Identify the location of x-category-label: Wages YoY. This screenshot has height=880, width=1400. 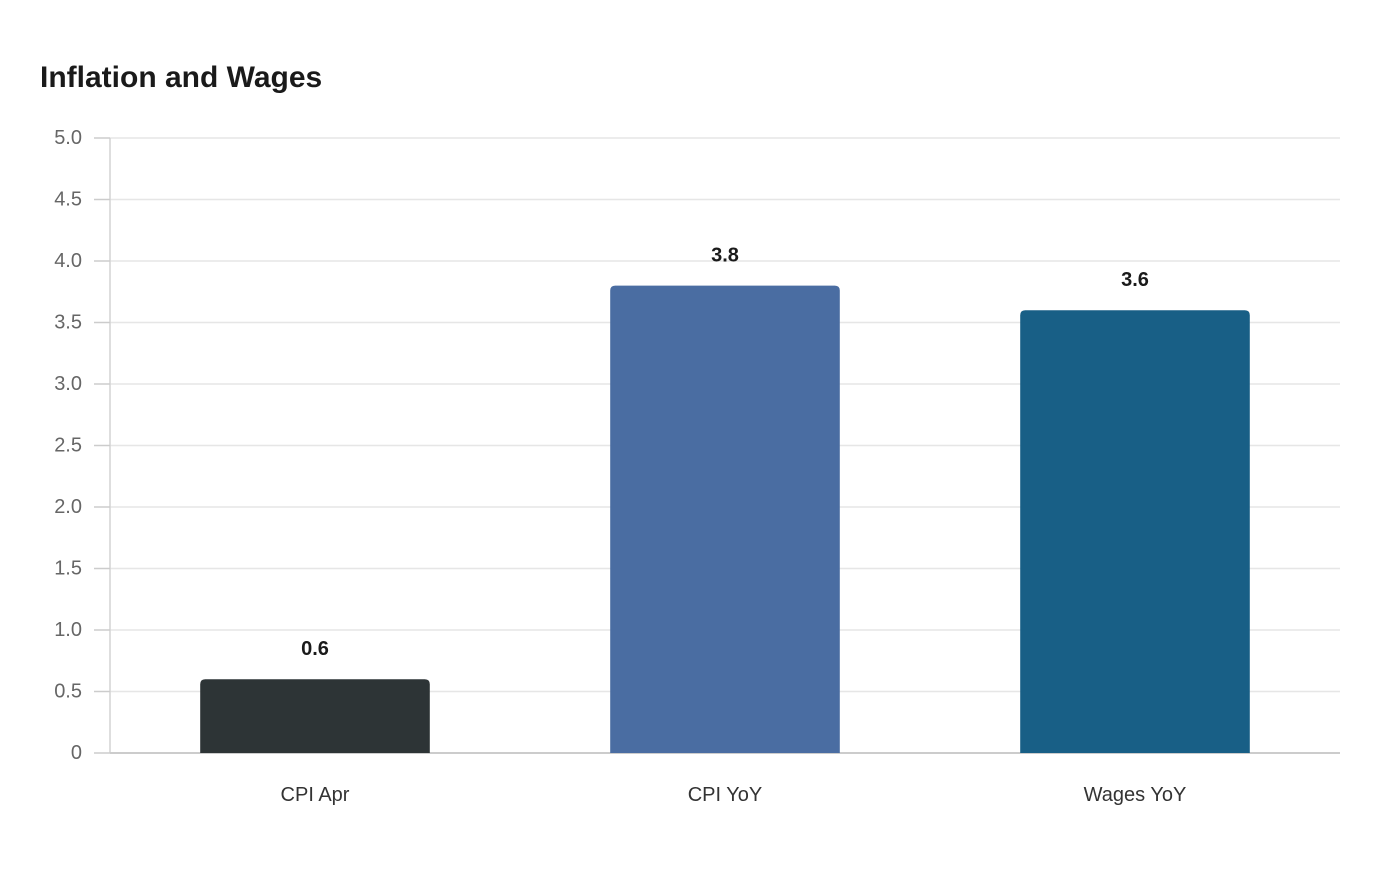
(1135, 795).